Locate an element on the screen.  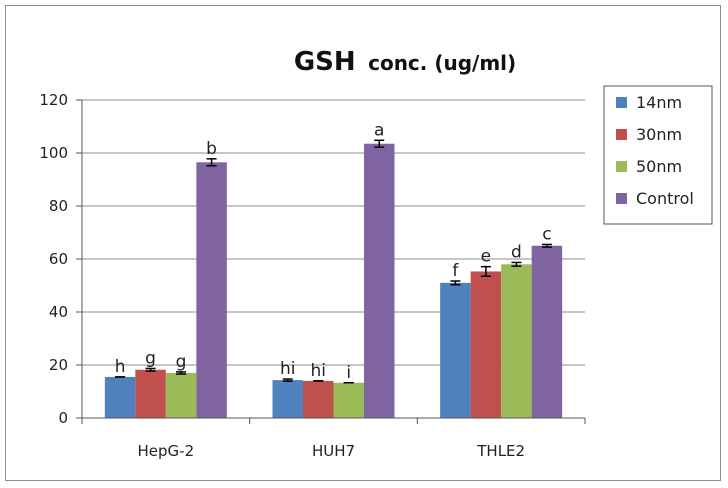
x-category-label: THLE2 is located at coordinates (500, 451).